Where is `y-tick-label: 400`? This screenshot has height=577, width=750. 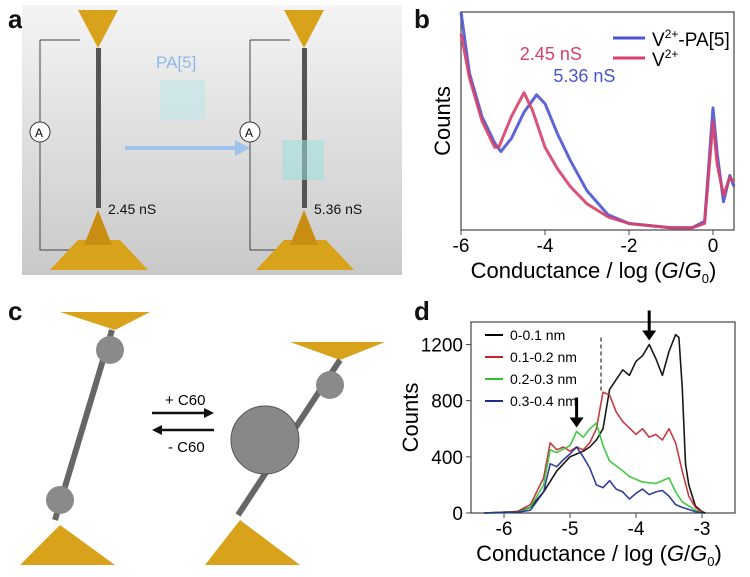
y-tick-label: 400 is located at coordinates (447, 458).